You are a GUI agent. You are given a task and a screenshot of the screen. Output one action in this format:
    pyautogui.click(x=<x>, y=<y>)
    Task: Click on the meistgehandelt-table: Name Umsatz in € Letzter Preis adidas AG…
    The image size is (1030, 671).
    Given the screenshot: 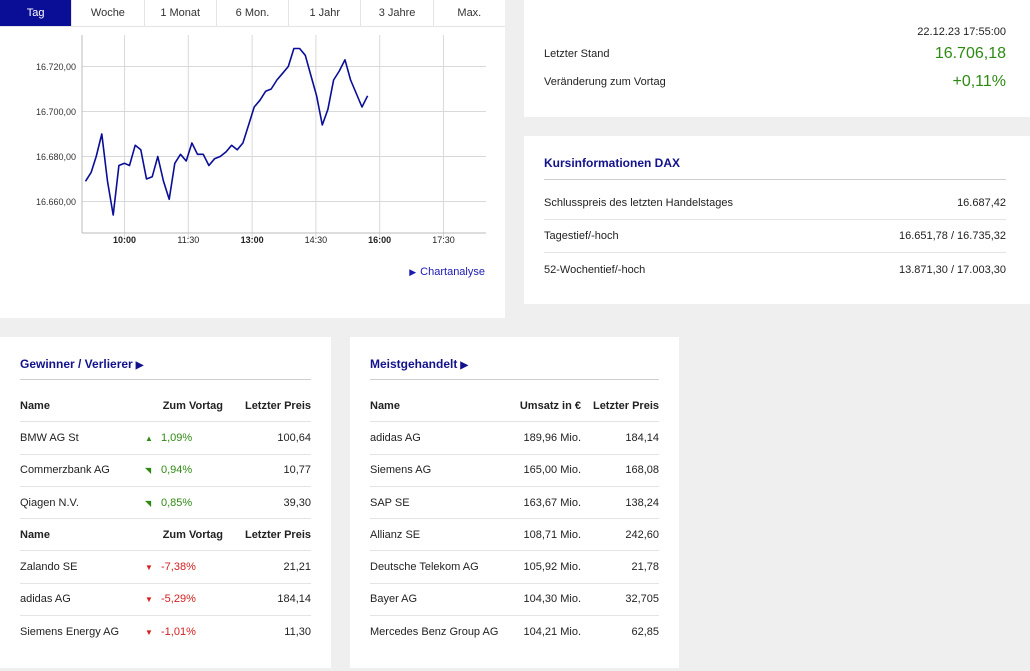 What is the action you would take?
    pyautogui.click(x=514, y=519)
    